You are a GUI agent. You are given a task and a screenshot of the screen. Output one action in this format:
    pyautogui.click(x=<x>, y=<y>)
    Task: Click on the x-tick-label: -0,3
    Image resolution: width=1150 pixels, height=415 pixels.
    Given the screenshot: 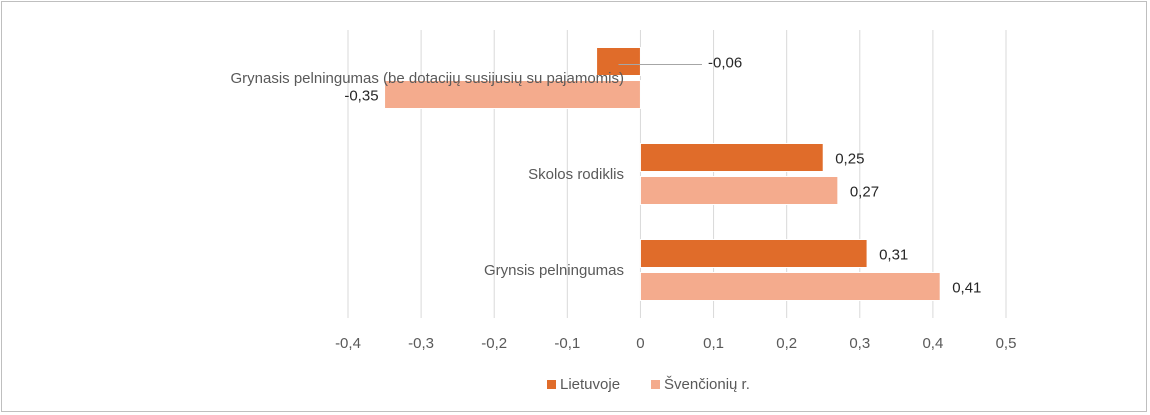 What is the action you would take?
    pyautogui.click(x=421, y=343)
    